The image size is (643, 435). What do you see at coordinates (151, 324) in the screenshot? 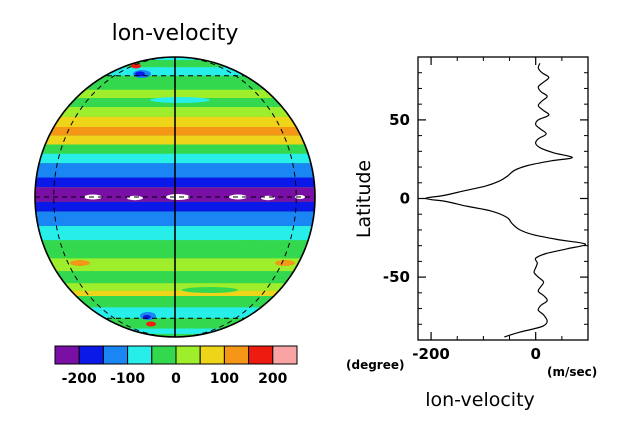
I see `south-red-spot` at bounding box center [151, 324].